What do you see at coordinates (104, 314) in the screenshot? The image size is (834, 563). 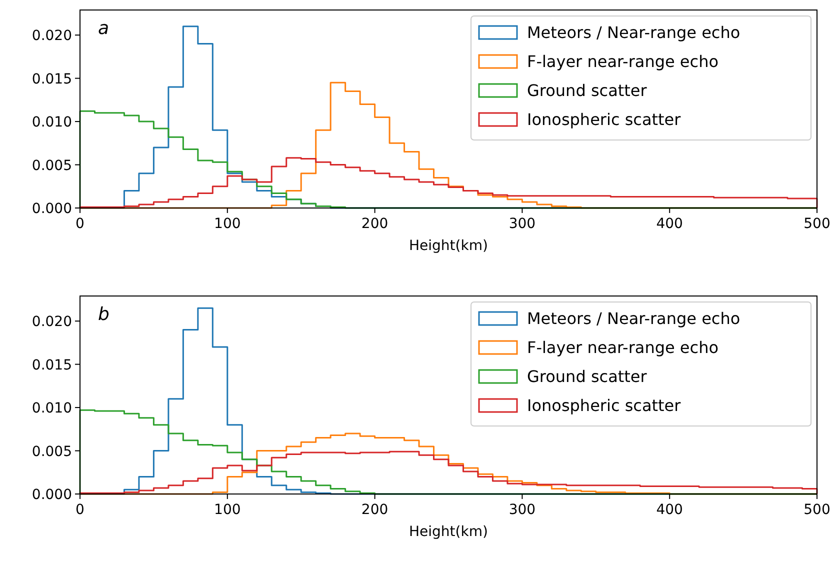 I see `annotation: b` at bounding box center [104, 314].